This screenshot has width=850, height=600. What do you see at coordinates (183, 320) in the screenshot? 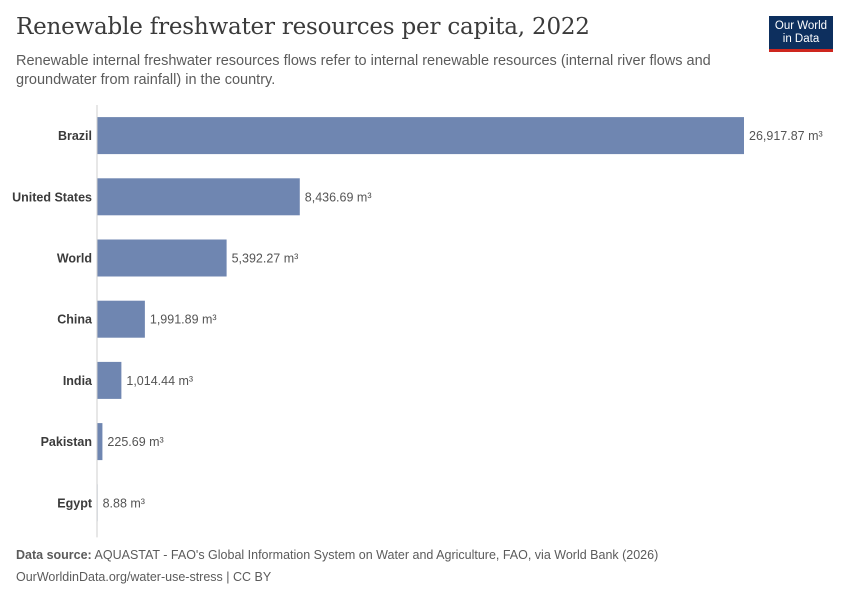
I see `value-label: 1,991.89 m³` at bounding box center [183, 320].